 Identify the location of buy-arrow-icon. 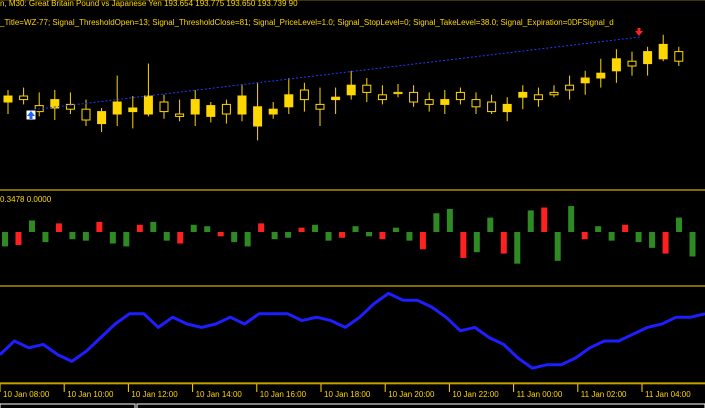
(31, 115).